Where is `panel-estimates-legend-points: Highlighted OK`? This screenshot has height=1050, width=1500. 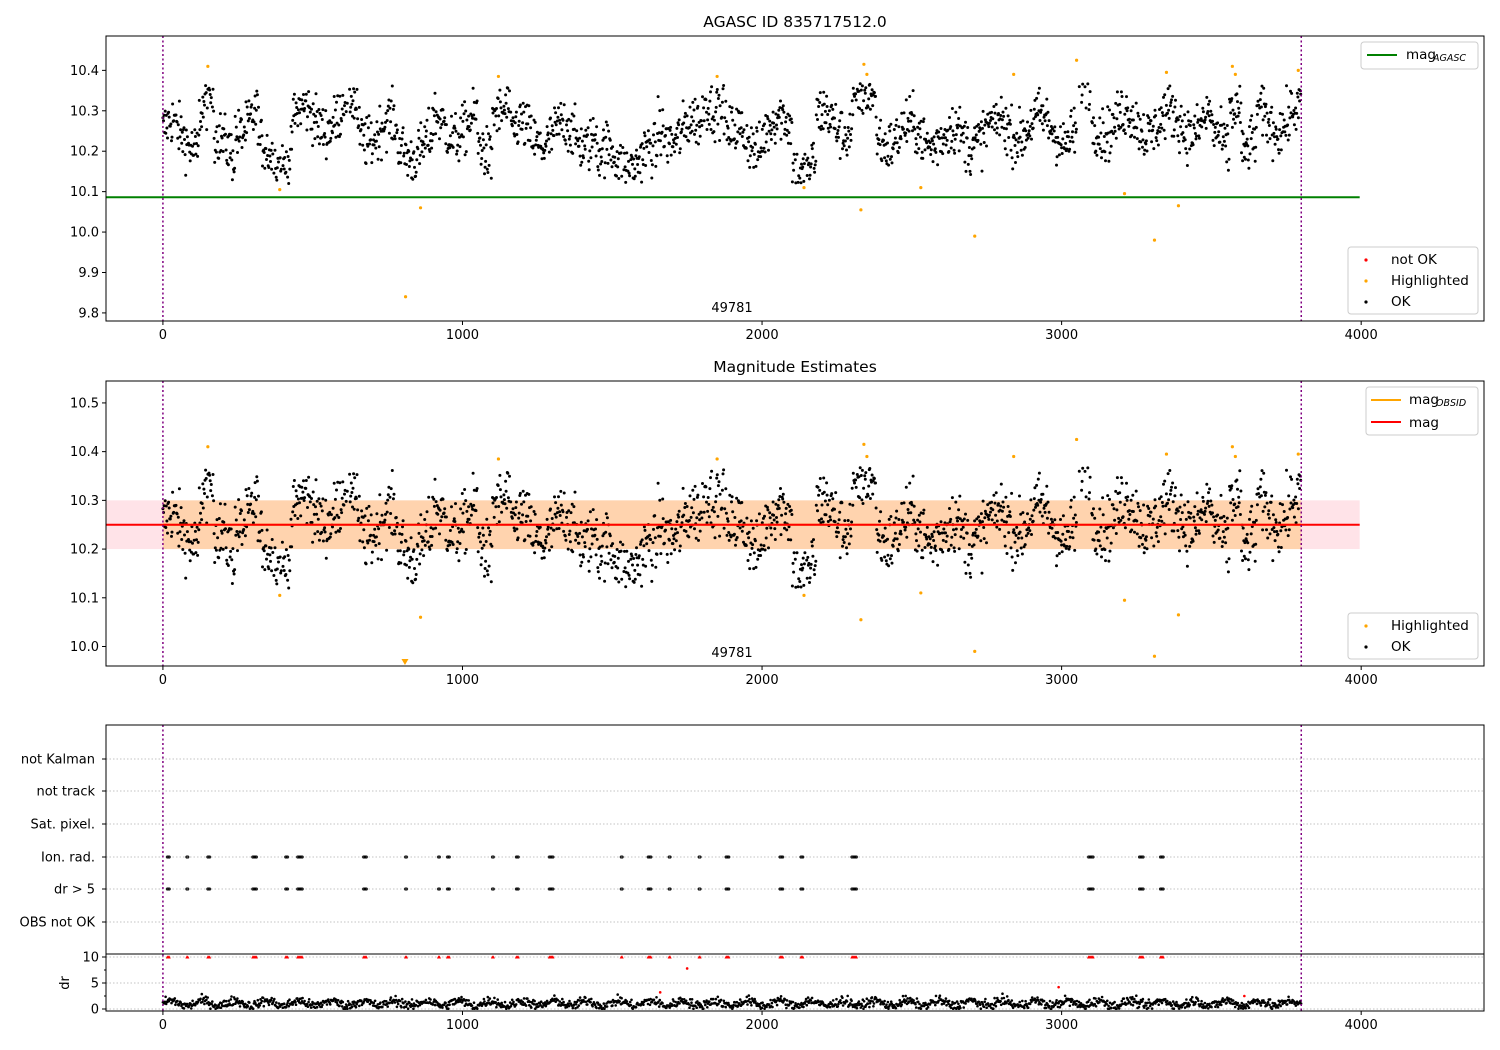
panel-estimates-legend-points: Highlighted OK is located at coordinates (1413, 636).